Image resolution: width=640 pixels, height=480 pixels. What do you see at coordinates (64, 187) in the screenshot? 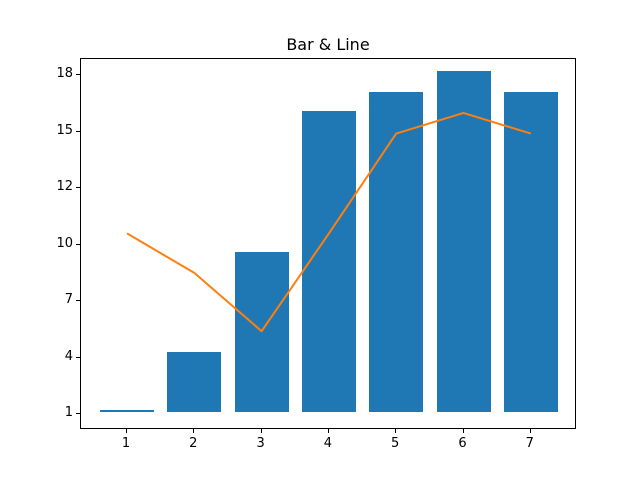
I see `y-tick-label: 12` at bounding box center [64, 187].